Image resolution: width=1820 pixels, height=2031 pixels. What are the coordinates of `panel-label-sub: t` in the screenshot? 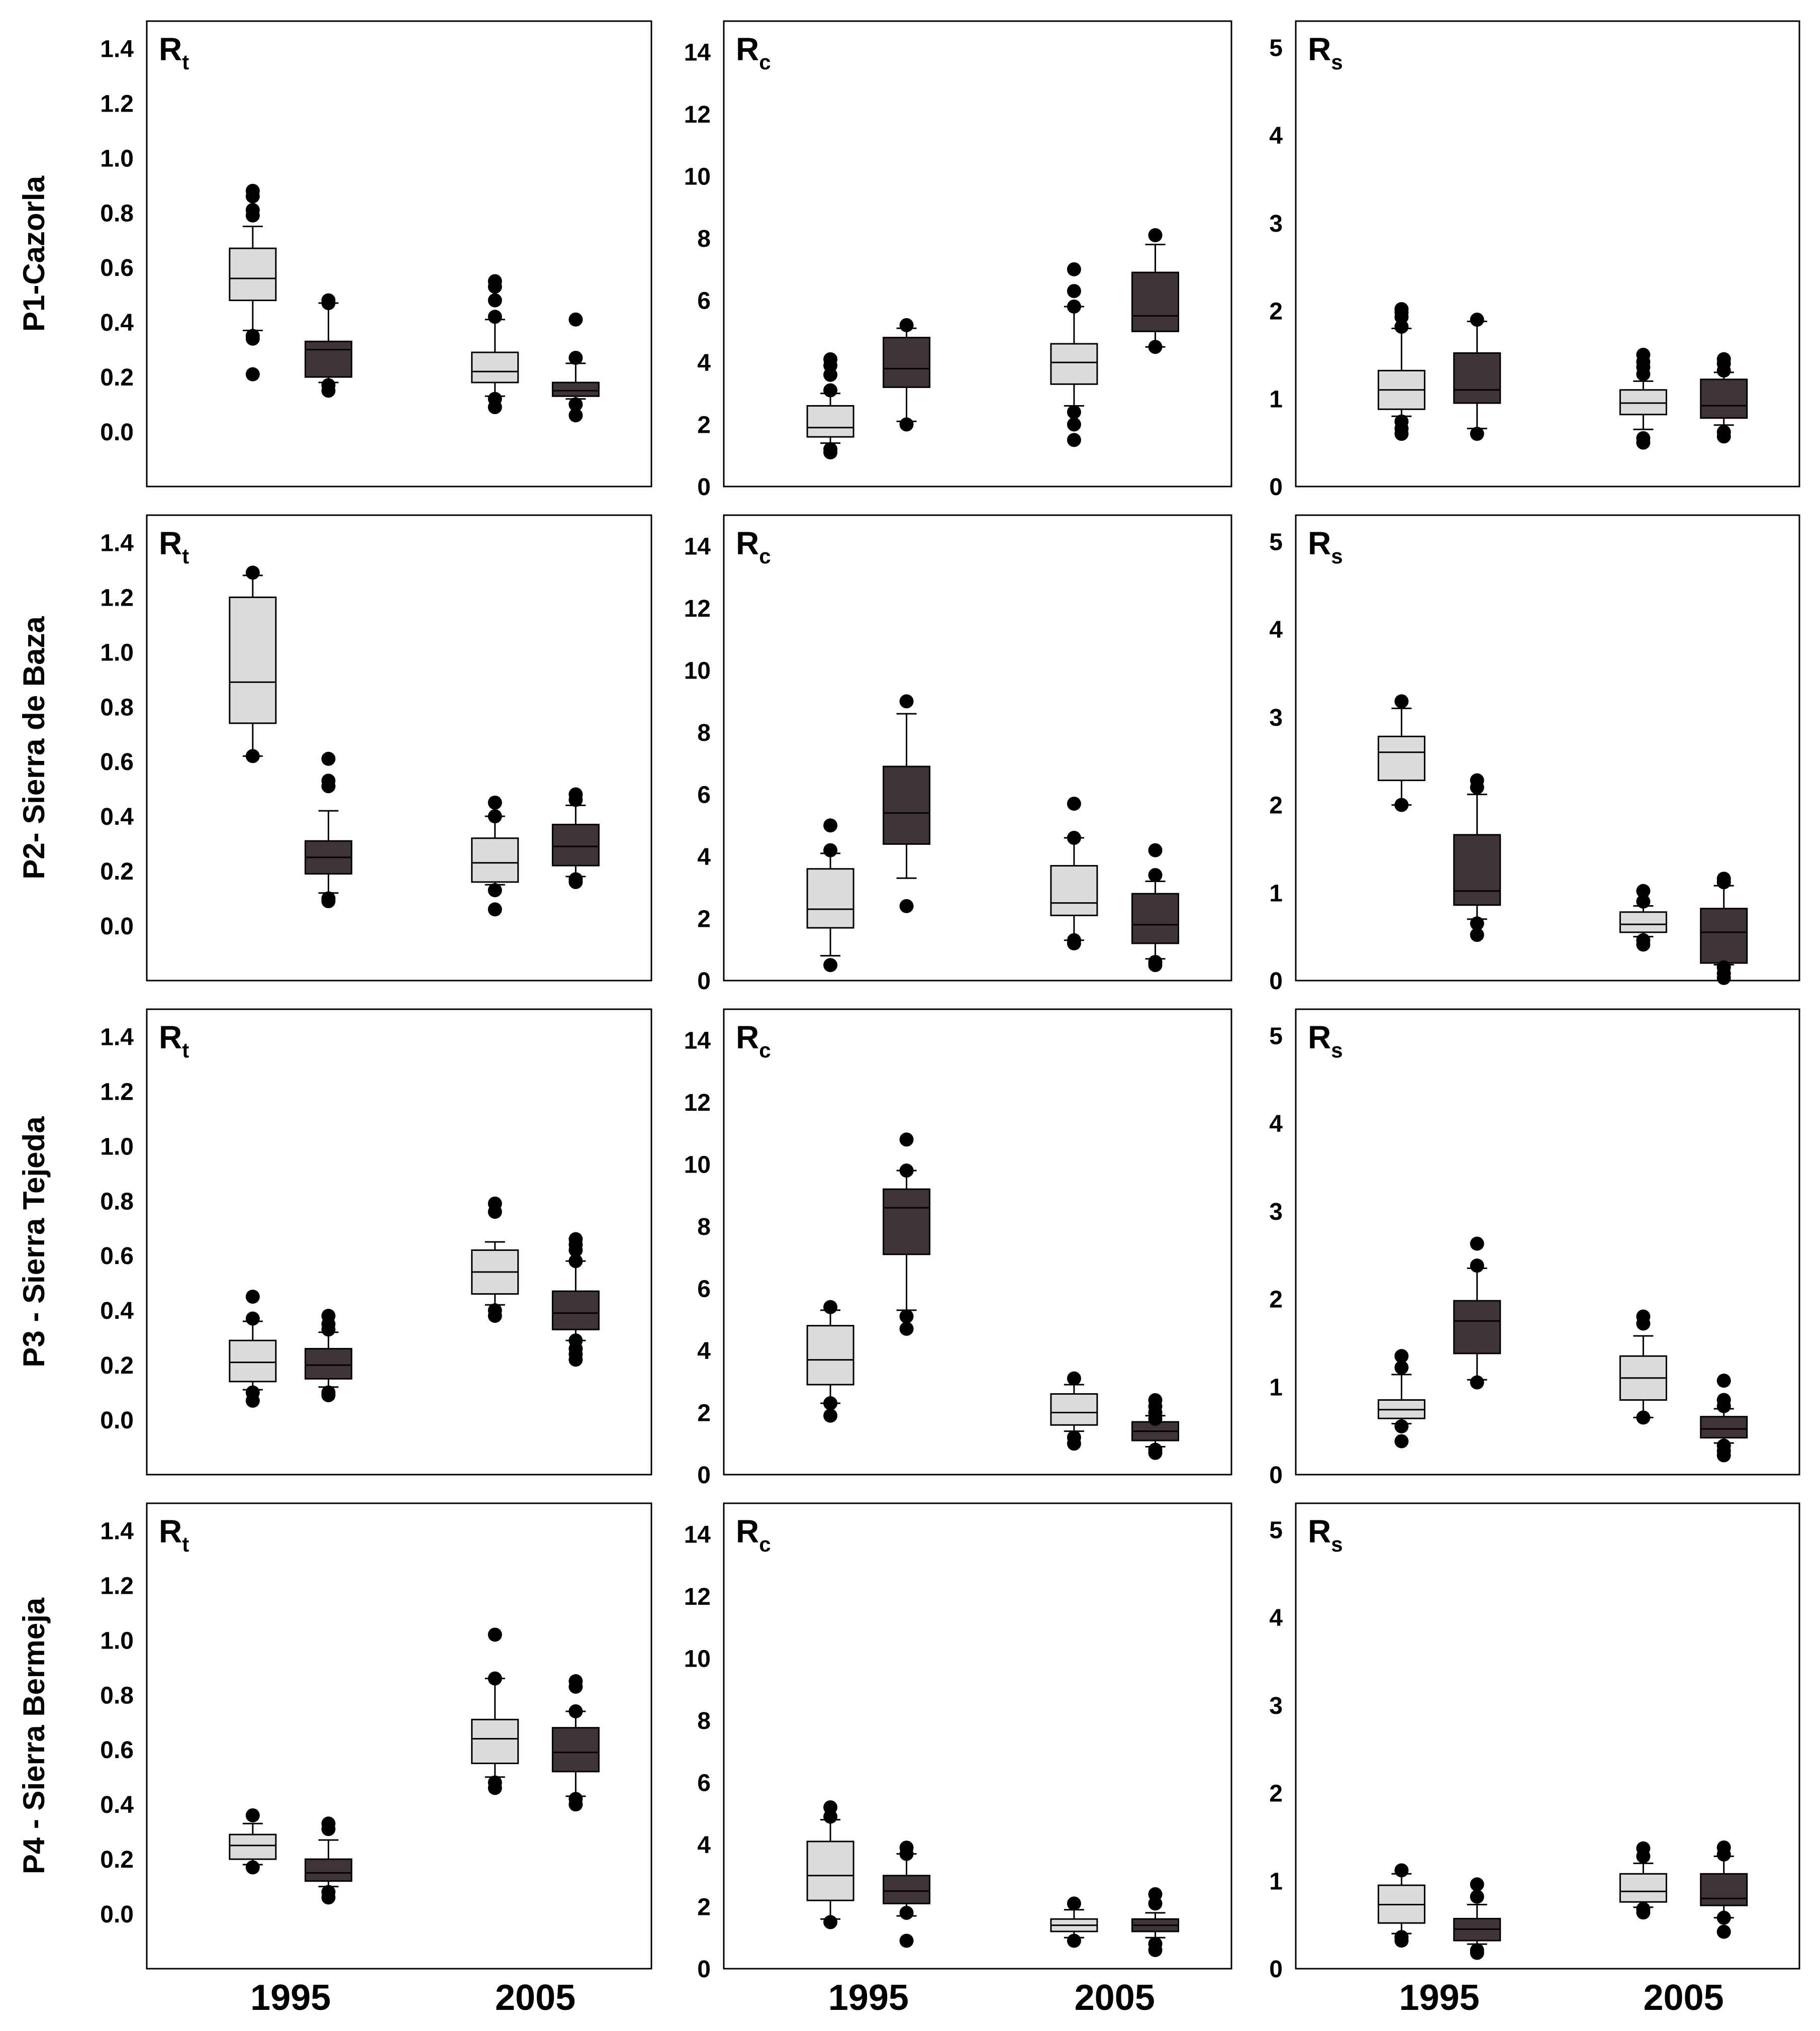 It's located at (185, 1544).